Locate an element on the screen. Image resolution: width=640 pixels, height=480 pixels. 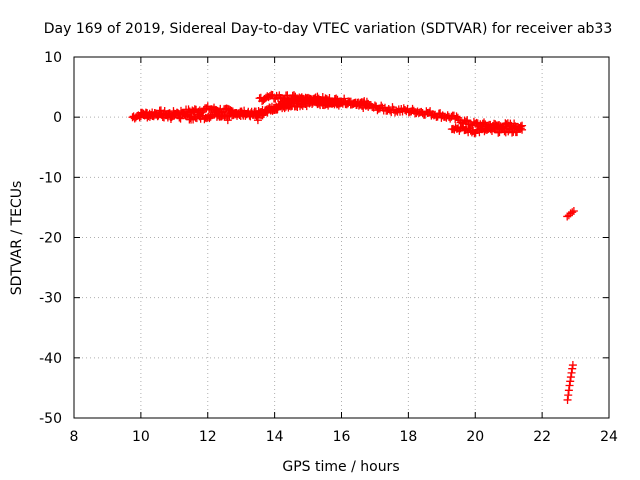
x-tick-label: 16 is located at coordinates (342, 437).